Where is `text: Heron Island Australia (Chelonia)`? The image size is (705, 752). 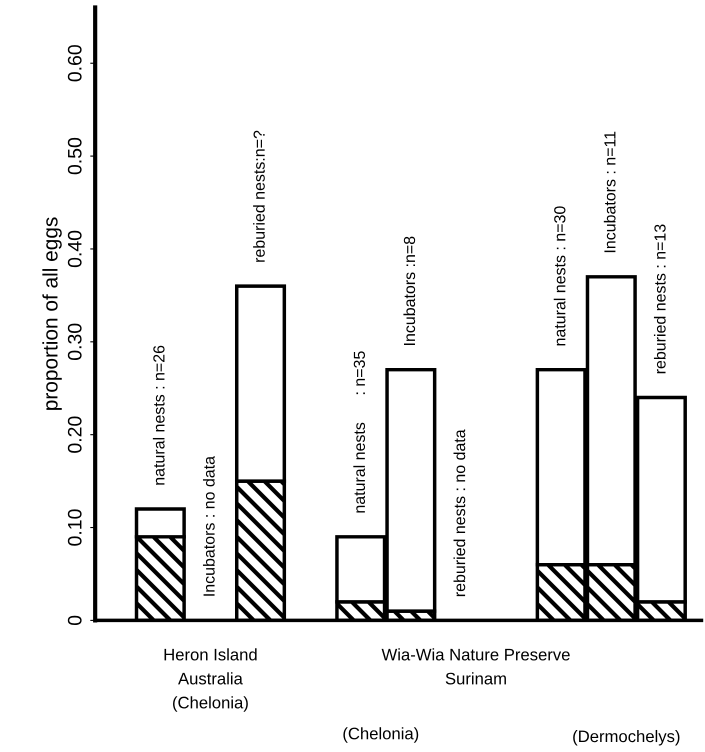 text: Heron Island Australia (Chelonia) is located at coordinates (210, 680).